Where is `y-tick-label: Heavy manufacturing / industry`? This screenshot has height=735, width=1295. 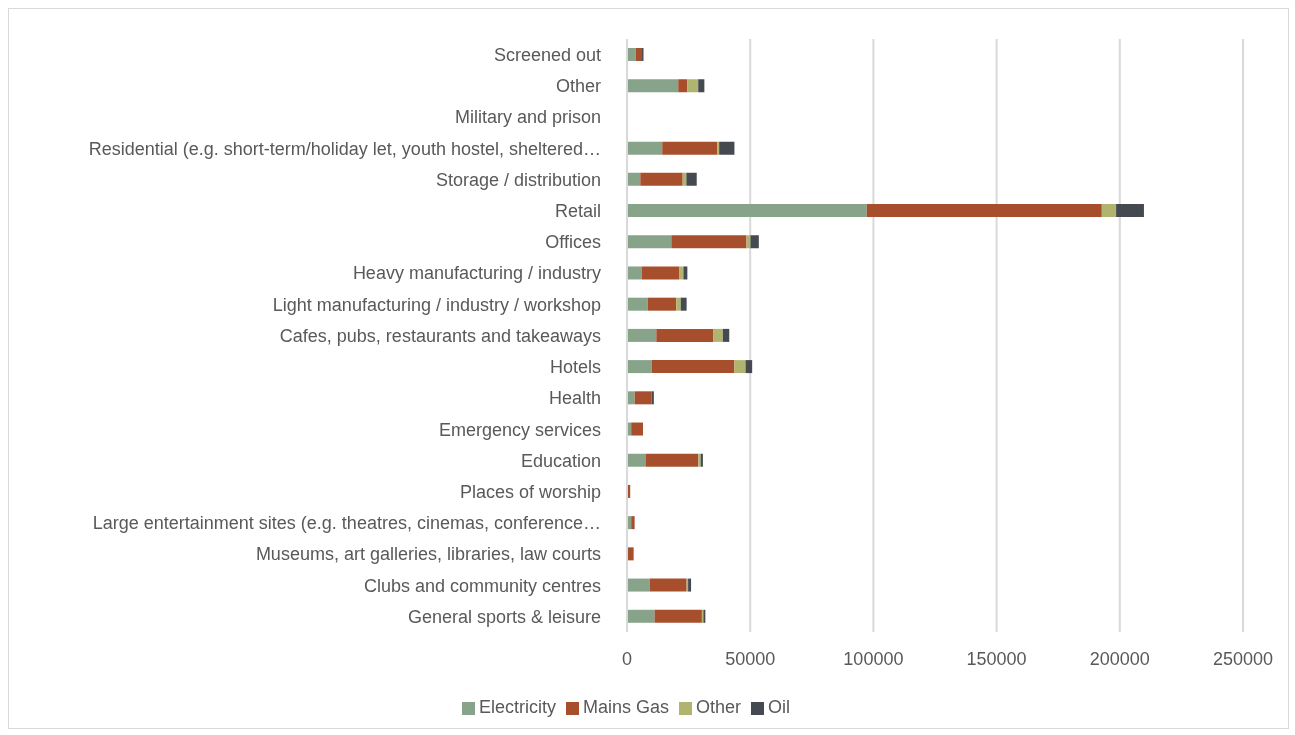
y-tick-label: Heavy manufacturing / industry is located at coordinates (476, 273).